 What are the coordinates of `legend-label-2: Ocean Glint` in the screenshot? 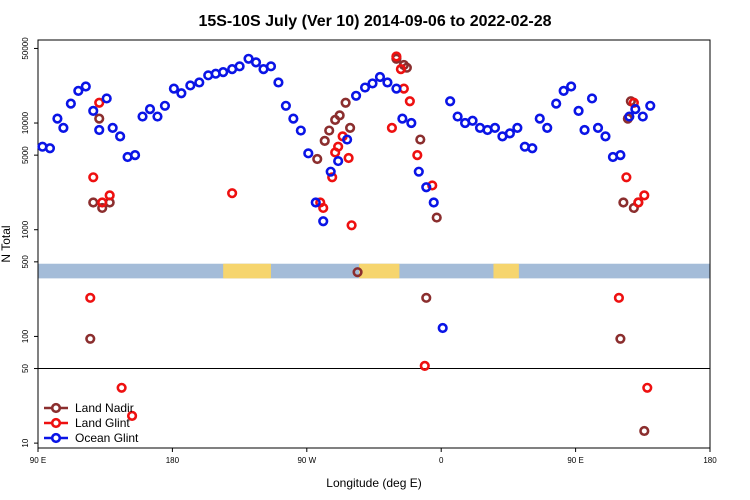 It's located at (107, 438).